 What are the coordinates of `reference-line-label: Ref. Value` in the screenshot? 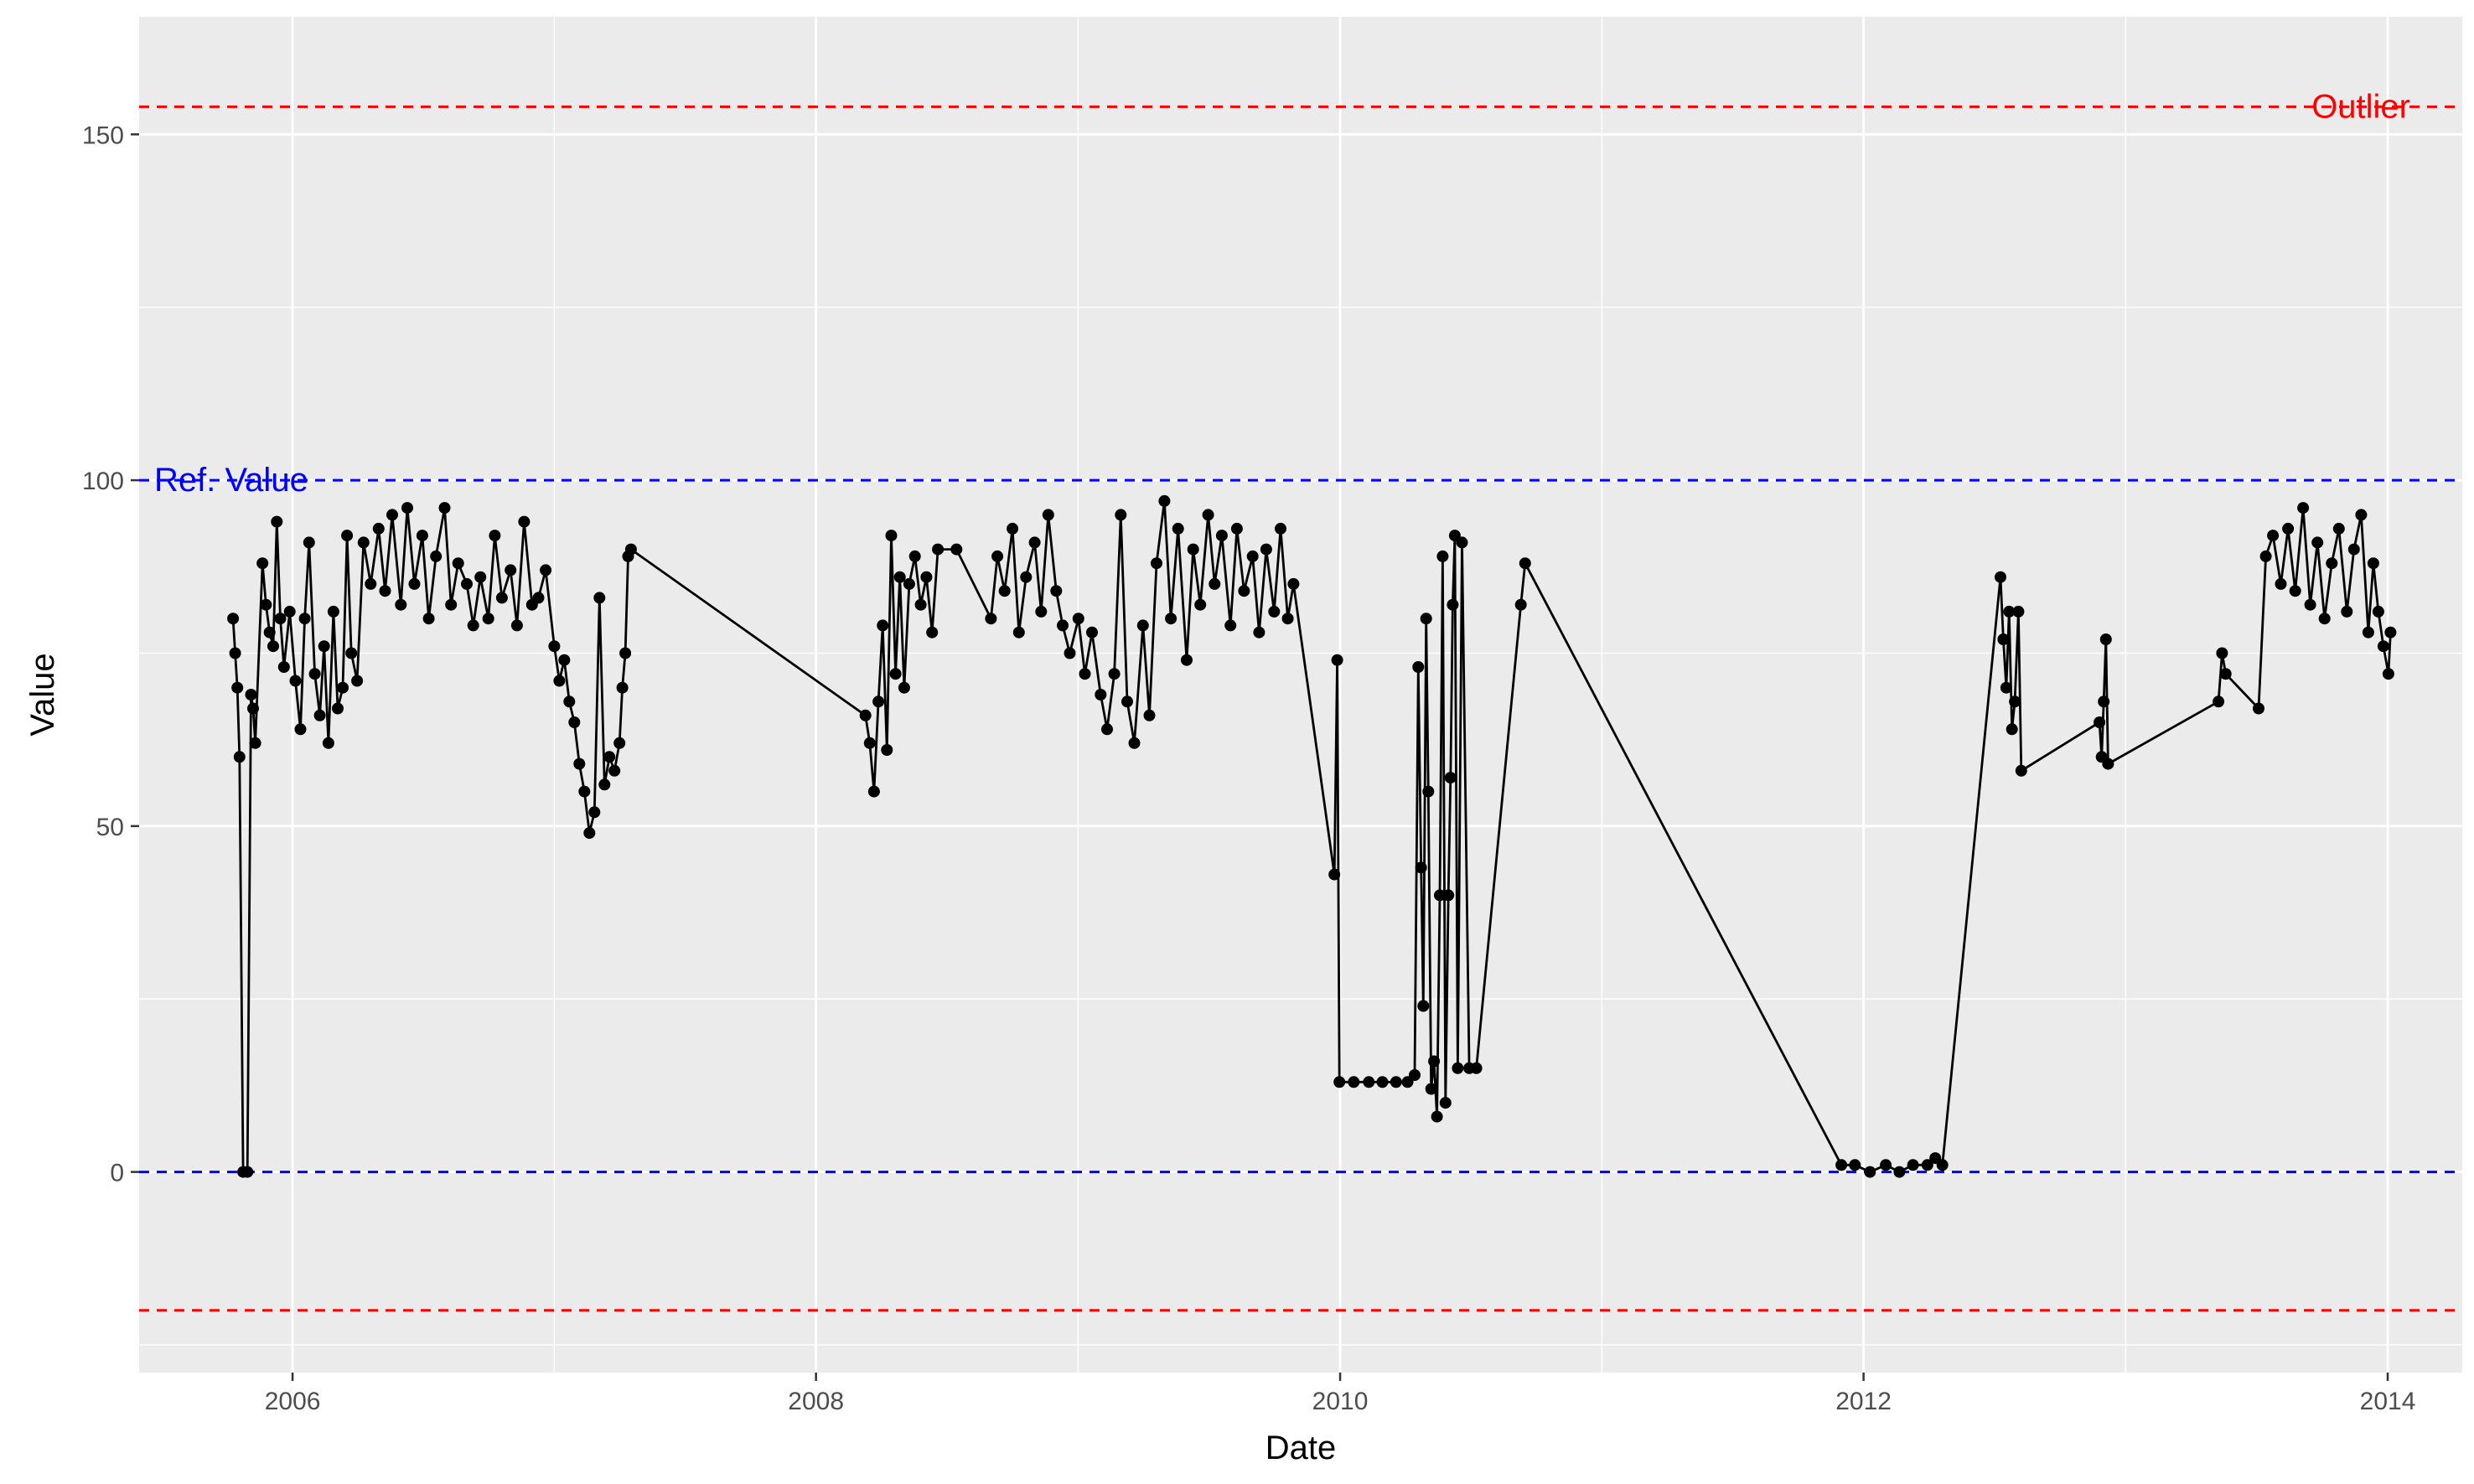 It's located at (231, 480).